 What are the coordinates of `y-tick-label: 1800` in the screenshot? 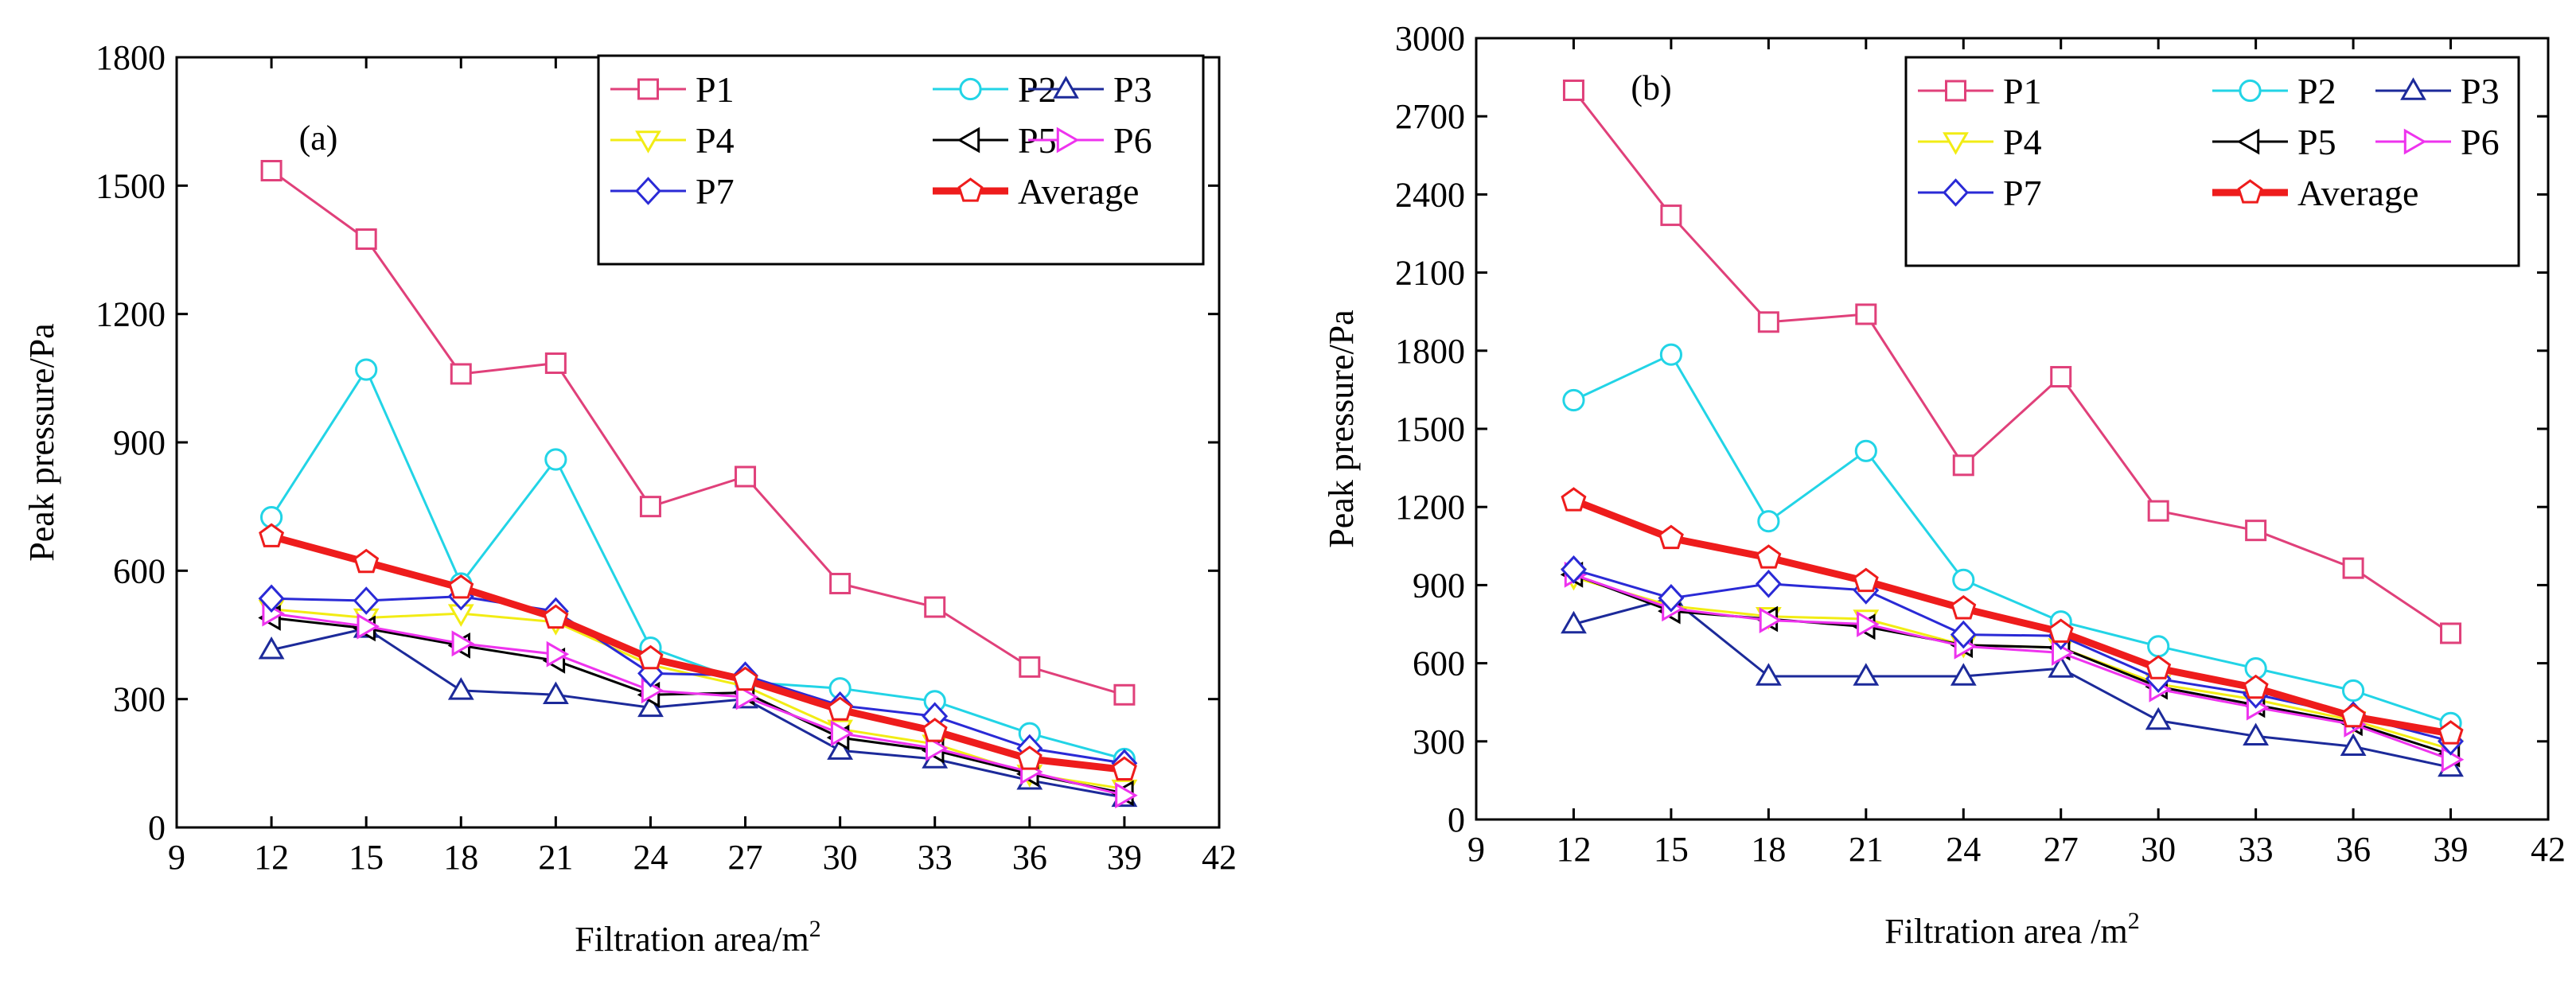 It's located at (1430, 351).